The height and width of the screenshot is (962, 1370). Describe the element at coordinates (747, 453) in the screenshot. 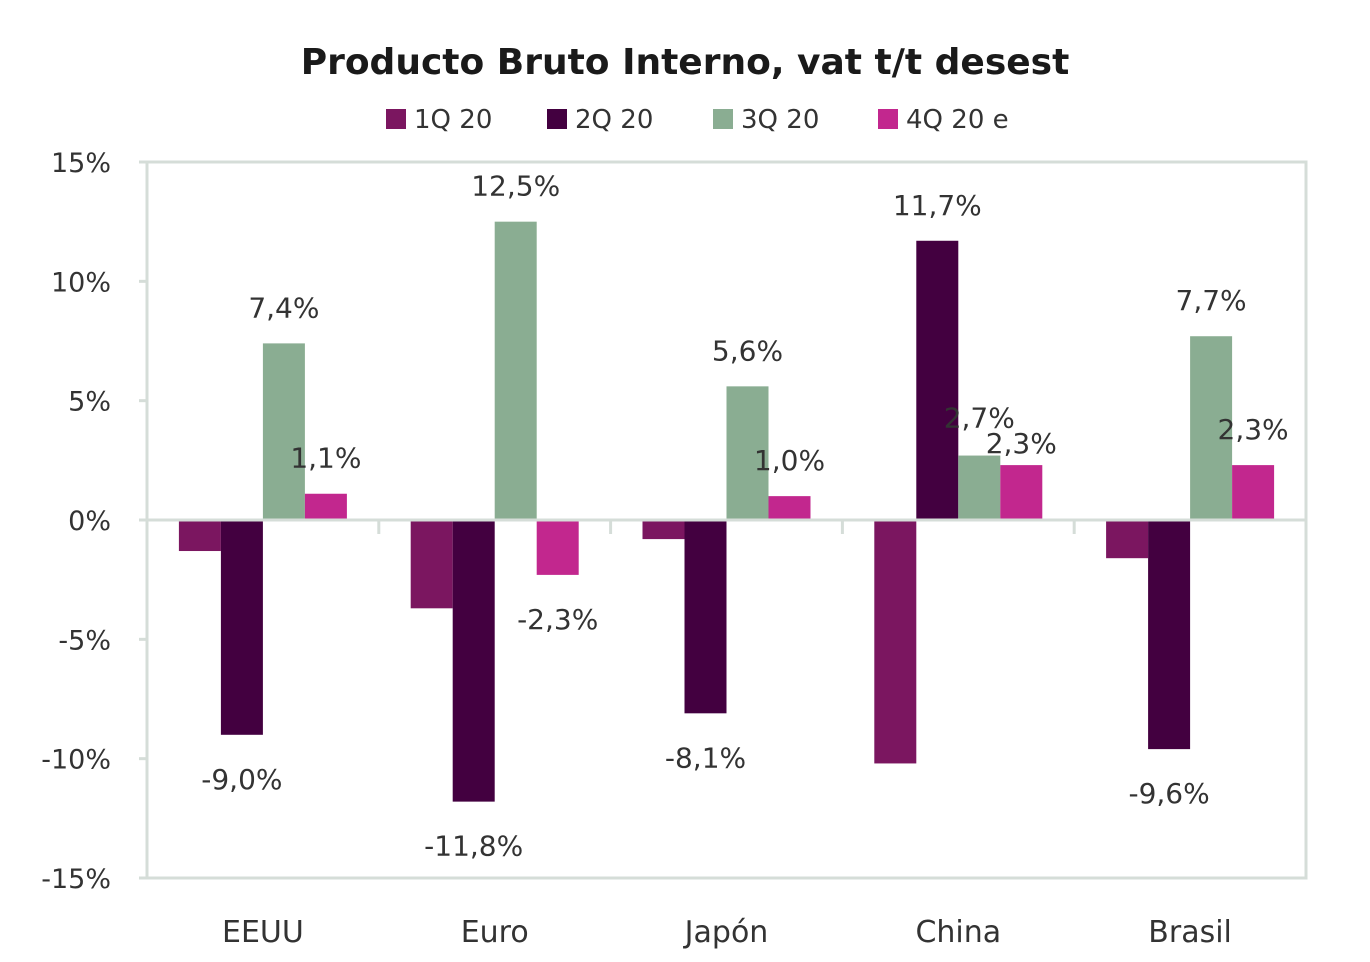

I see `bar-3q-20-japón` at that location.